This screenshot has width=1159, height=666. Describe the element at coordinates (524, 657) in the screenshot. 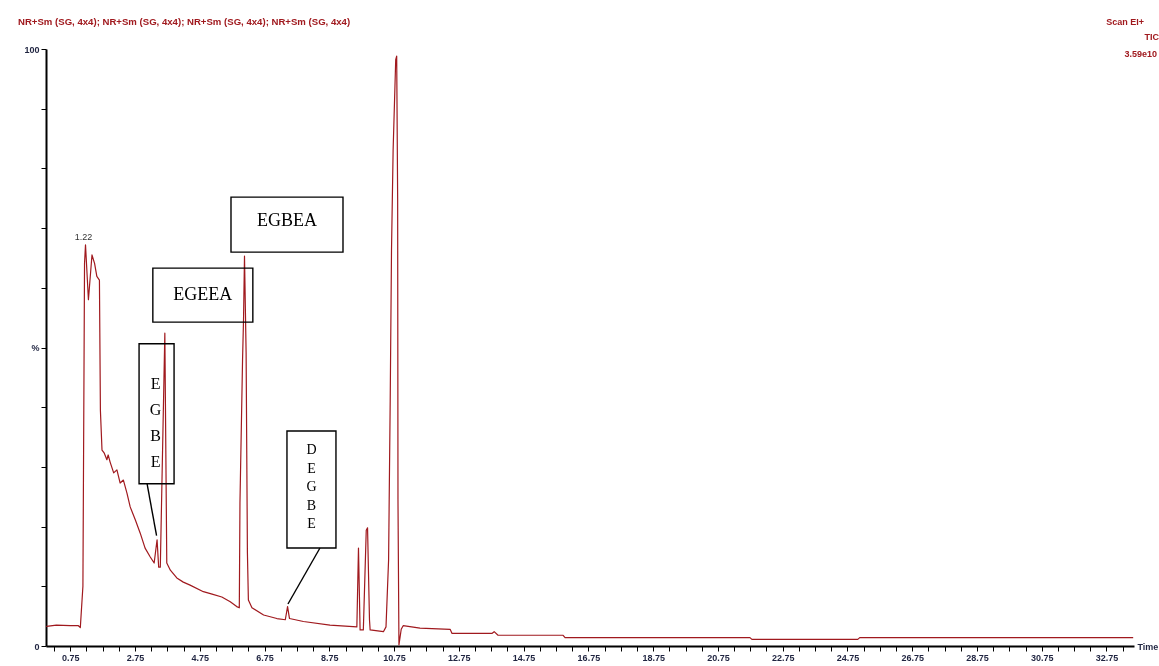

I see `x-tick-label: 14.75` at that location.